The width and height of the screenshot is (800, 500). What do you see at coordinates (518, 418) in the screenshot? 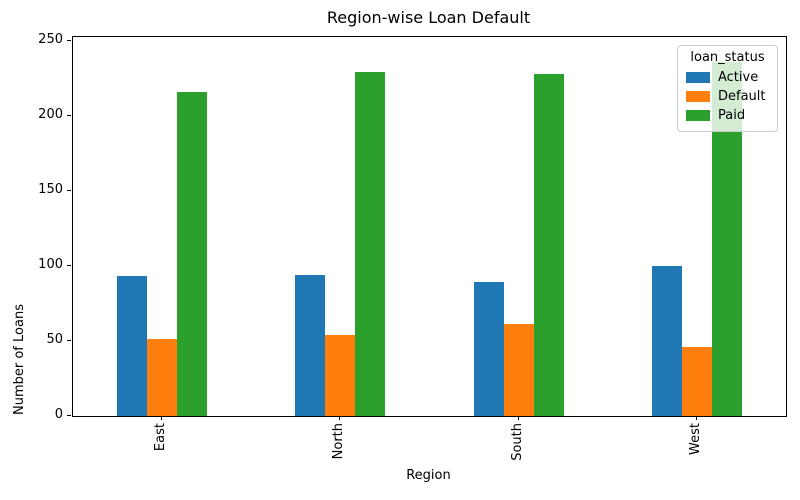
I see `x-tick-mark-south` at bounding box center [518, 418].